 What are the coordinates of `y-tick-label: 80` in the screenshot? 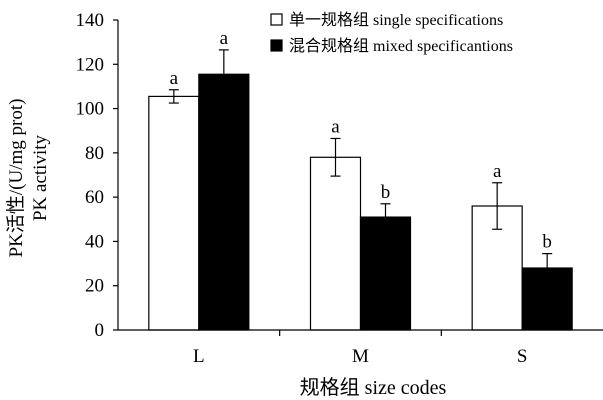 It's located at (94, 153).